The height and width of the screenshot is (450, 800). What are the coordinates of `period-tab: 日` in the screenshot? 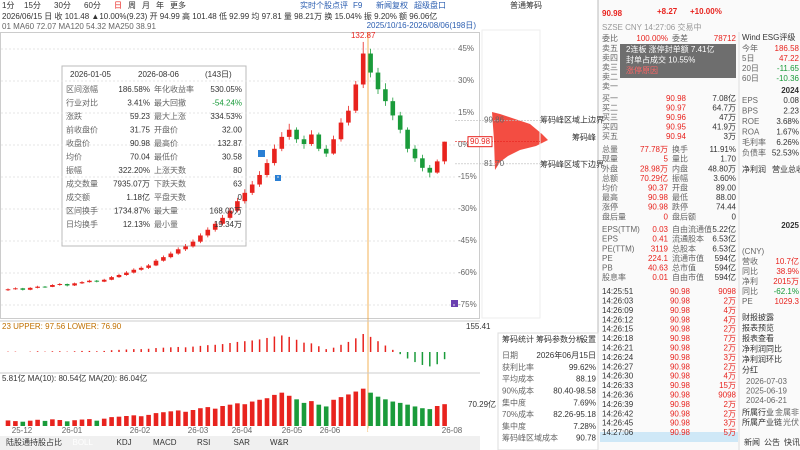 It's located at (118, 5).